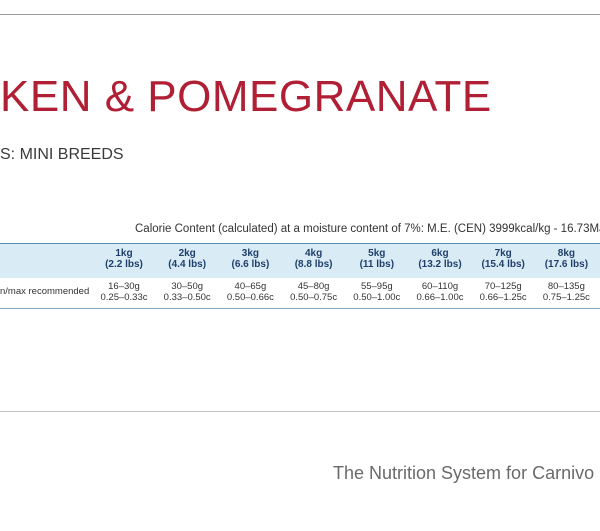  Describe the element at coordinates (440, 297) in the screenshot. I see `cups: 0.66–1.00c` at that location.